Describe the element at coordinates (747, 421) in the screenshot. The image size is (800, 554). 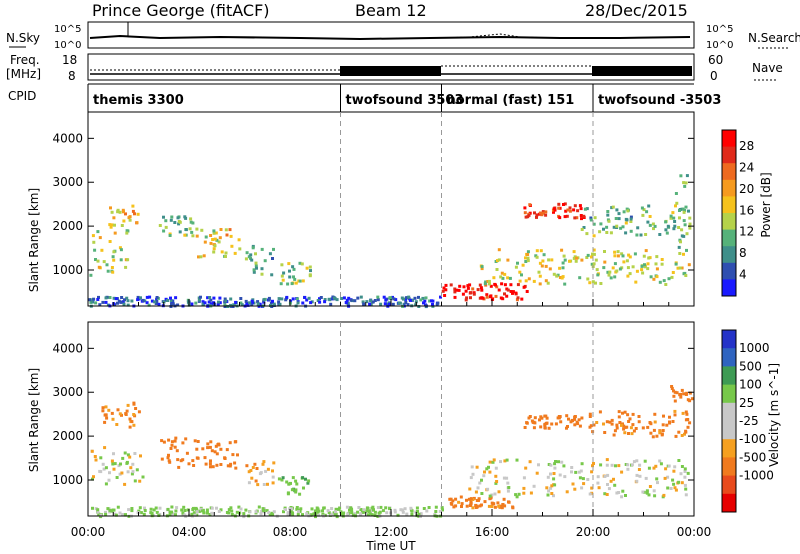
I see `velocity-colorbar: 1000 500 100 25 -25 -100 -500 -1000` at that location.